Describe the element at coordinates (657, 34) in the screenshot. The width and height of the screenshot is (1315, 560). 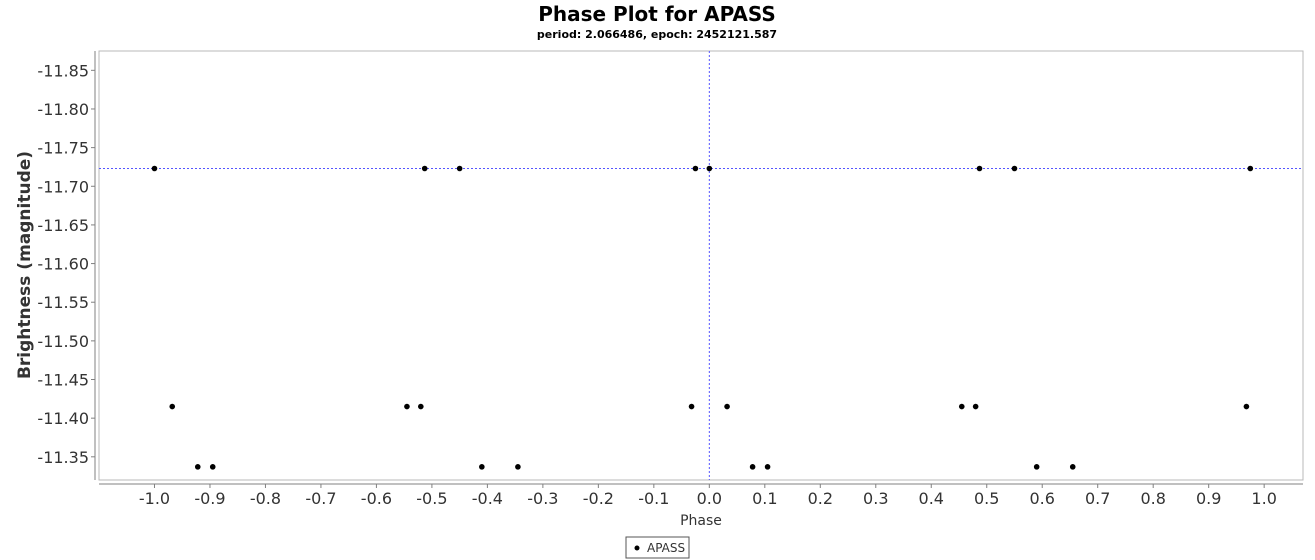
I see `chart-subtitle: period: 2.066486, epoch: 2452121.587` at that location.